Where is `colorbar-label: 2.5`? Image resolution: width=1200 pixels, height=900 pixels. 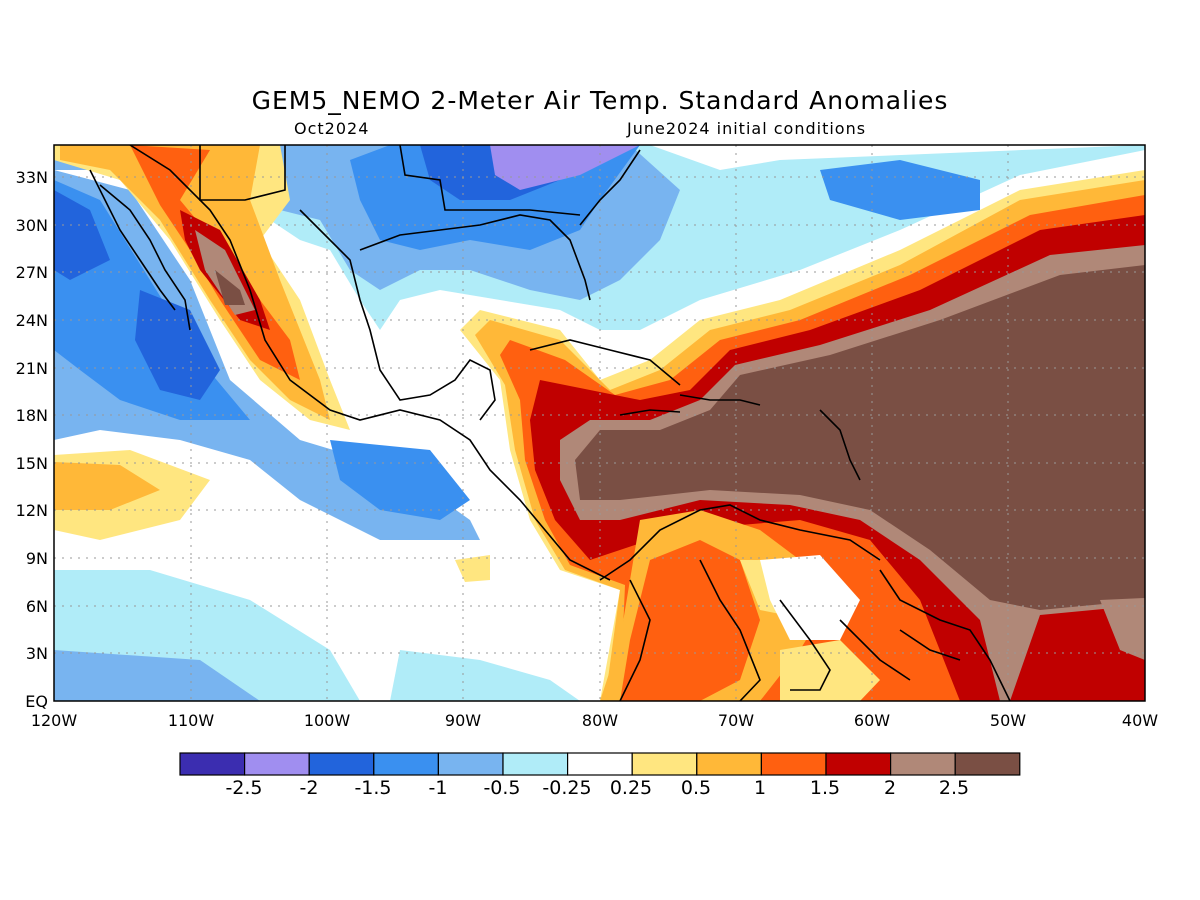
colorbar-label: 2.5 is located at coordinates (954, 788).